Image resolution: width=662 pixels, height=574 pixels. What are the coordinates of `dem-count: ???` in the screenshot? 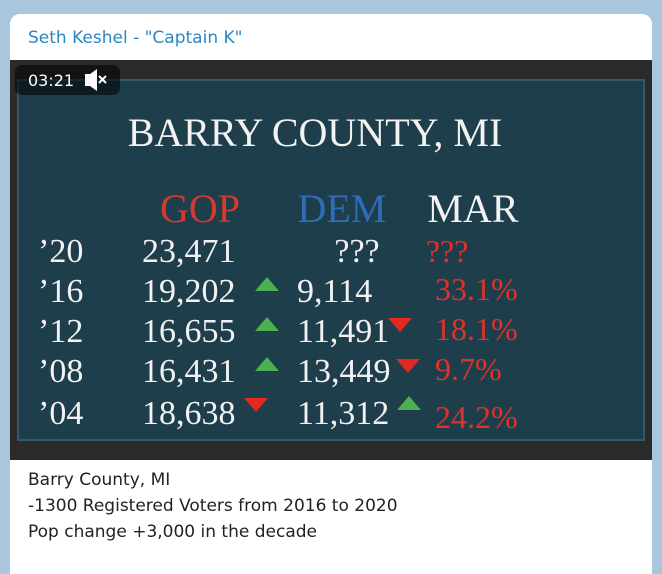 It's located at (356, 251).